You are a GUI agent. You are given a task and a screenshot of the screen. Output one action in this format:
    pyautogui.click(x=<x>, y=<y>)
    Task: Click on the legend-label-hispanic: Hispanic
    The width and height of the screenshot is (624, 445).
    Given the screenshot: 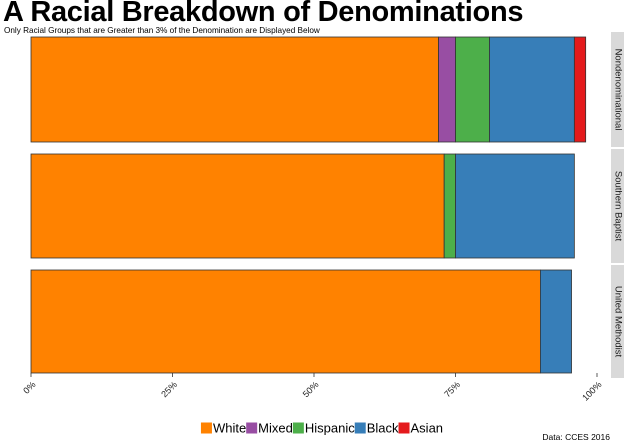 What is the action you would take?
    pyautogui.click(x=330, y=428)
    